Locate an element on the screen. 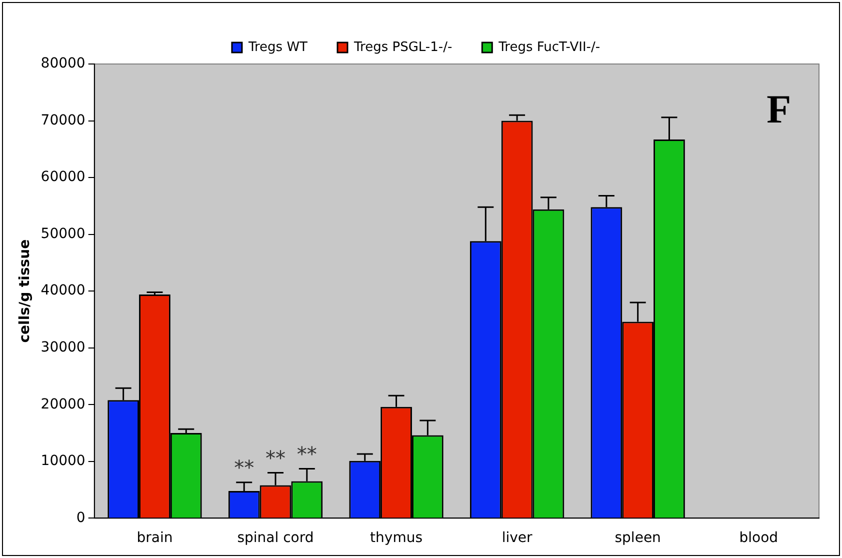  y-tick-label: 70000 is located at coordinates (63, 120).